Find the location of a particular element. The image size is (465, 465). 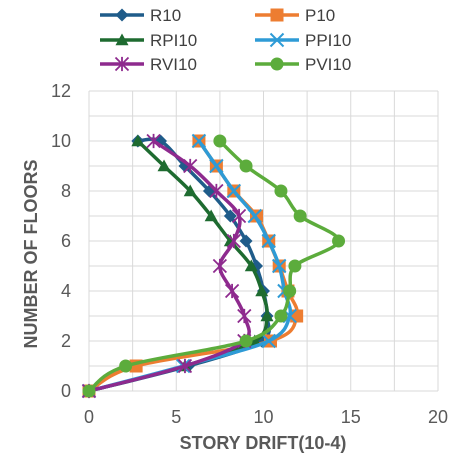

legend-label: R10 is located at coordinates (165, 15).